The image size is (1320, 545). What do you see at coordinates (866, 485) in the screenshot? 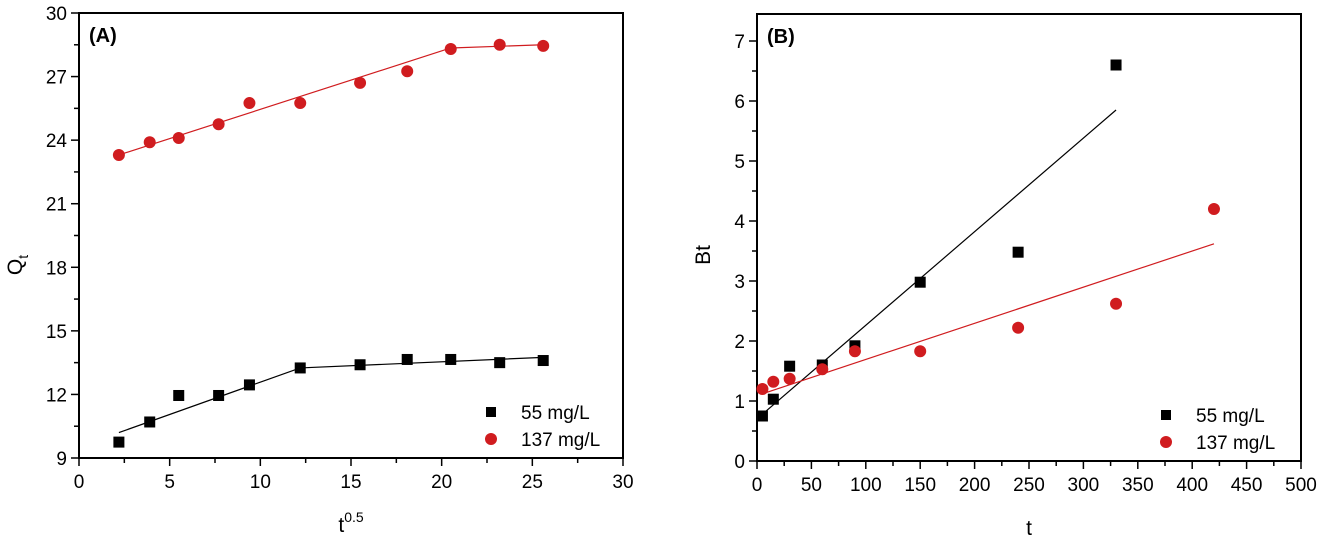
I see `x-tick-label: 100` at bounding box center [866, 485].